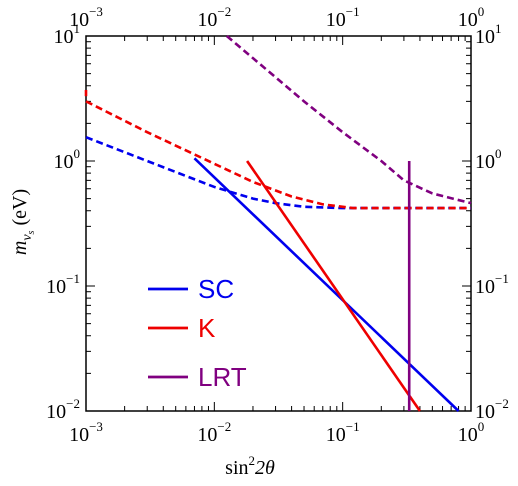 This screenshot has width=518, height=486. I want to click on y-tick-label-right: 10¹, so click(488, 34).